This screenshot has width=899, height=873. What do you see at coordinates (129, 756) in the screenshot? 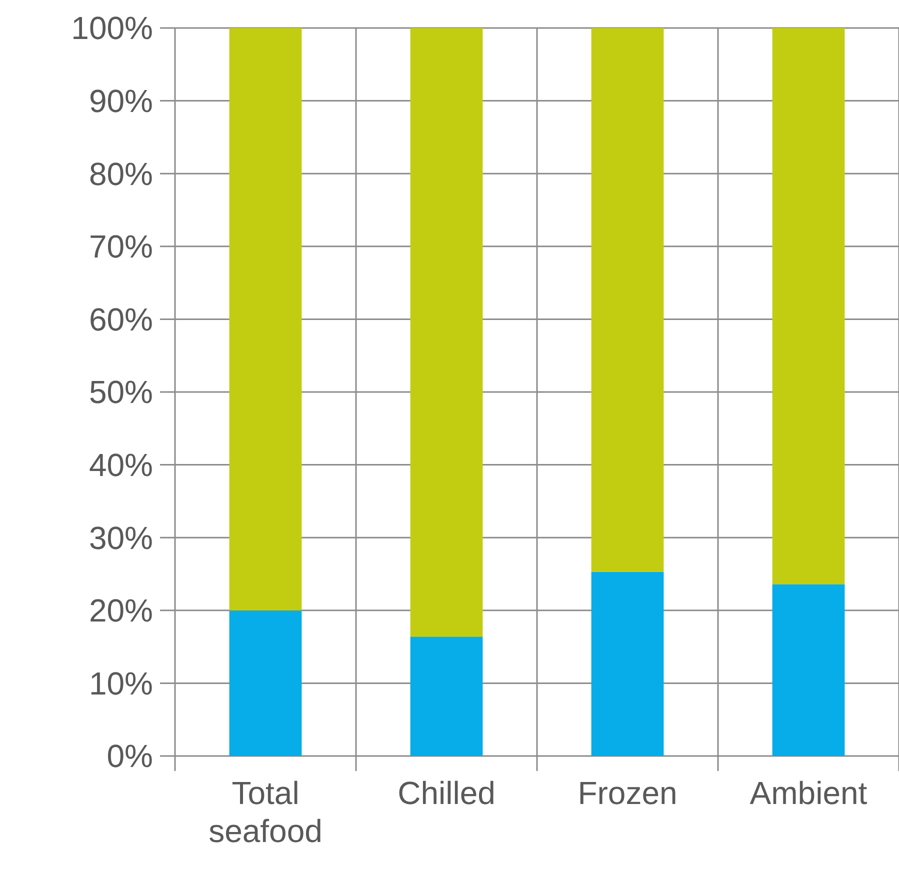
I see `y-tick-label: 0%` at bounding box center [129, 756].